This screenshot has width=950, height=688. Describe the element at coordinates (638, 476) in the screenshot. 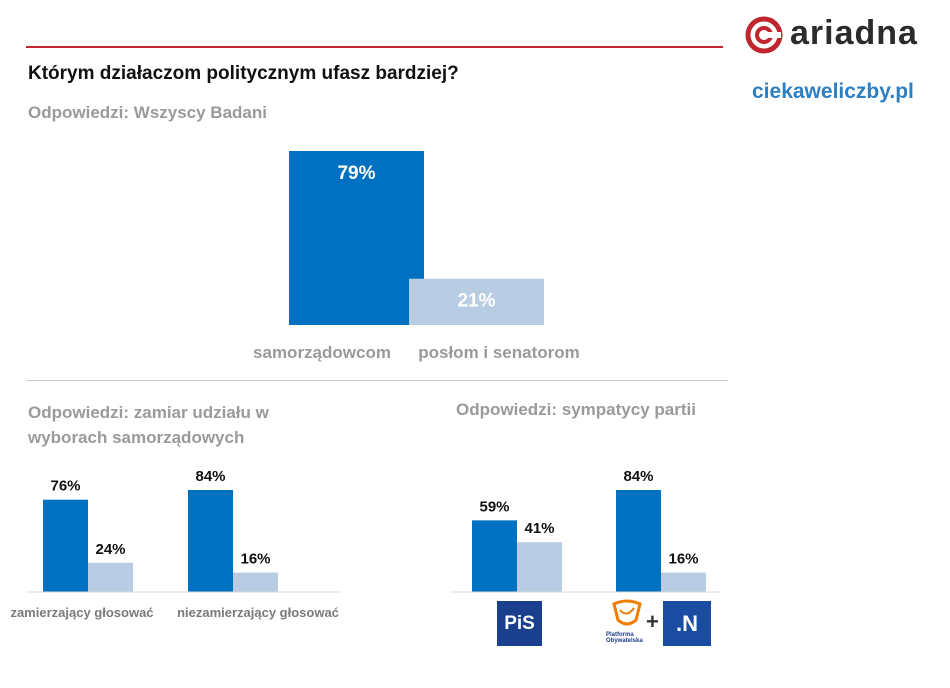

I see `party-bar-label-2-1: 84%` at that location.